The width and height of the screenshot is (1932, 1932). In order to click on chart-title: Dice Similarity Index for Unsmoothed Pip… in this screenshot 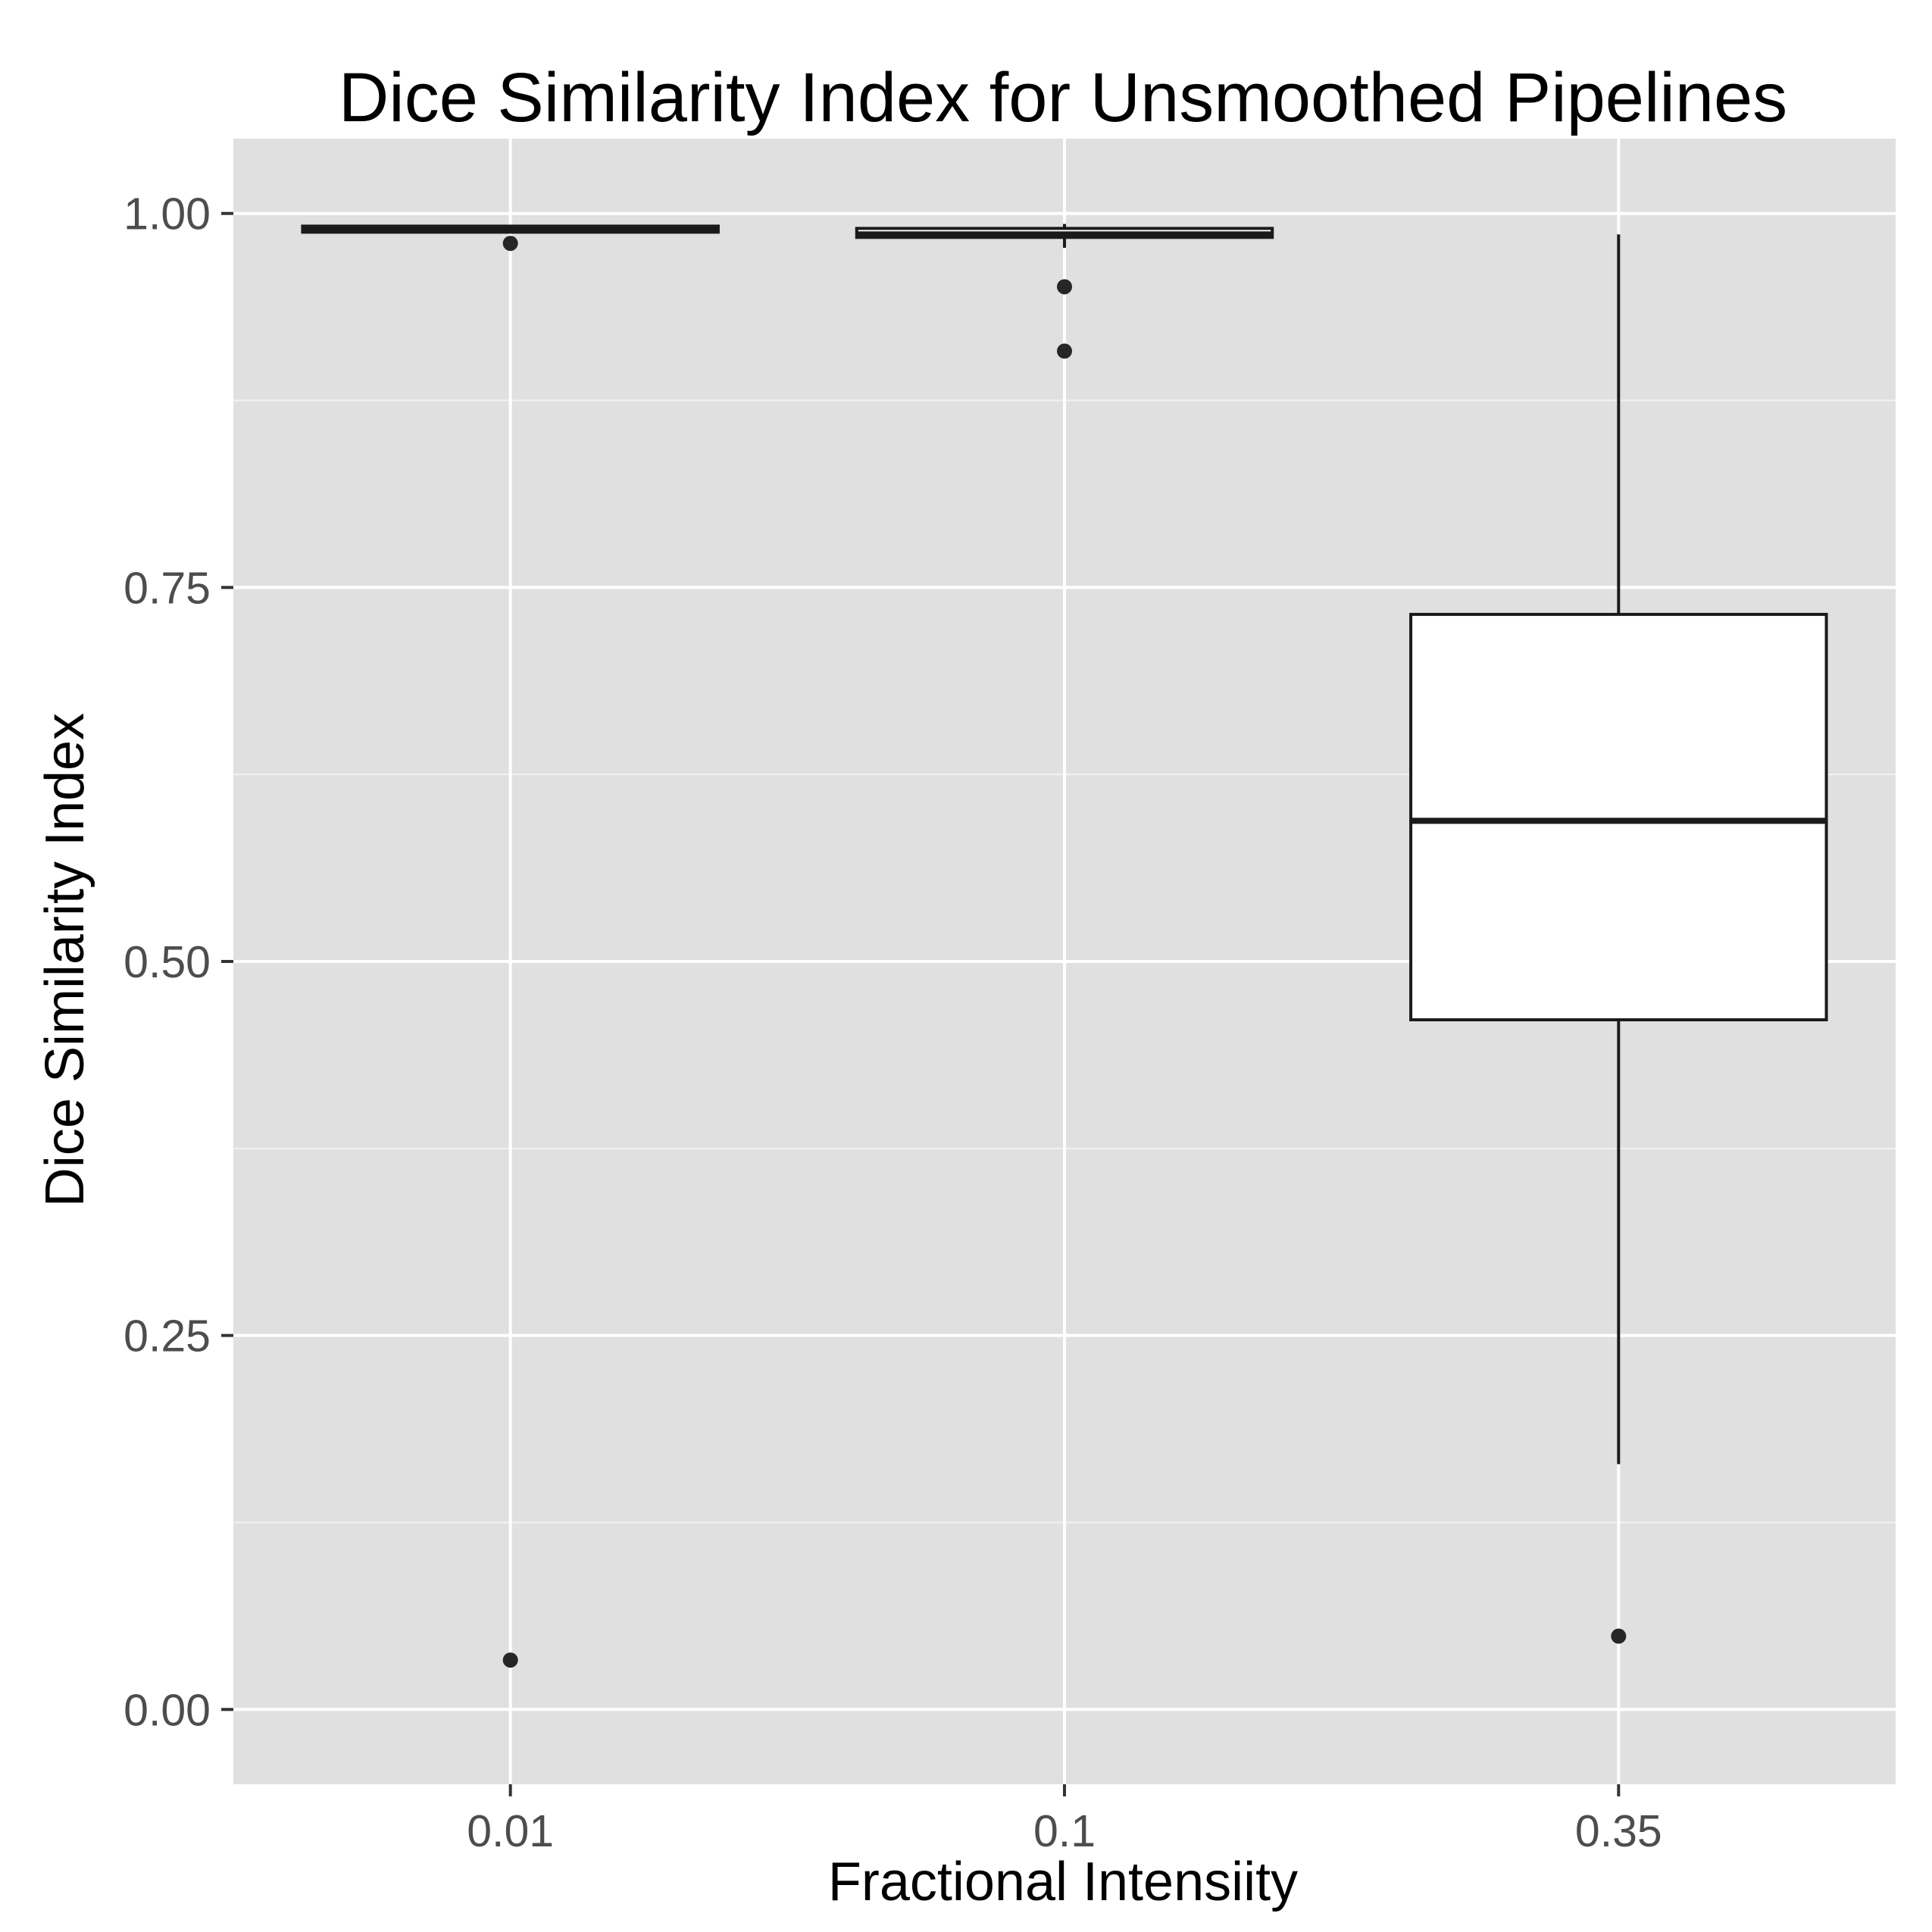, I will do `click(1063, 98)`.